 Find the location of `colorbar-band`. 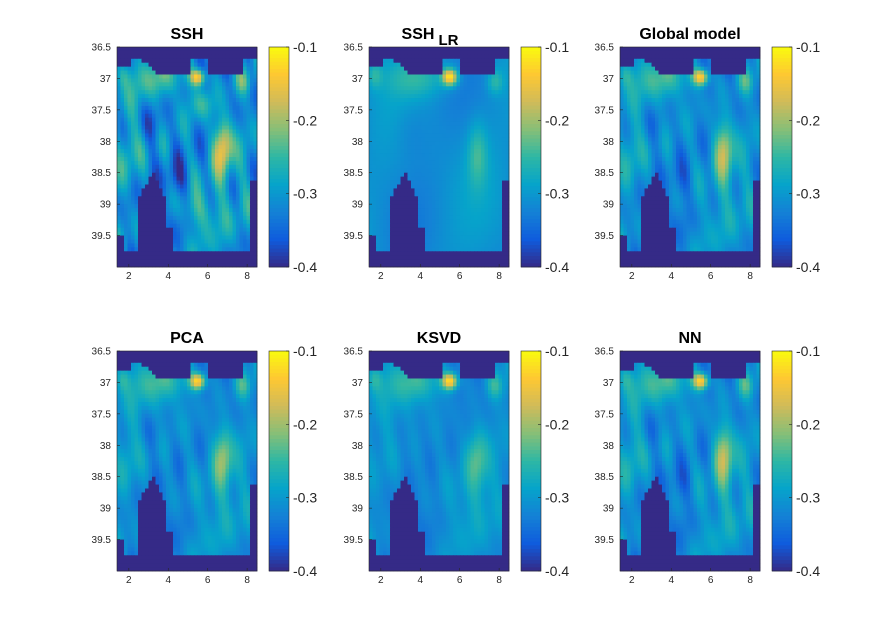

colorbar-band is located at coordinates (279, 49).